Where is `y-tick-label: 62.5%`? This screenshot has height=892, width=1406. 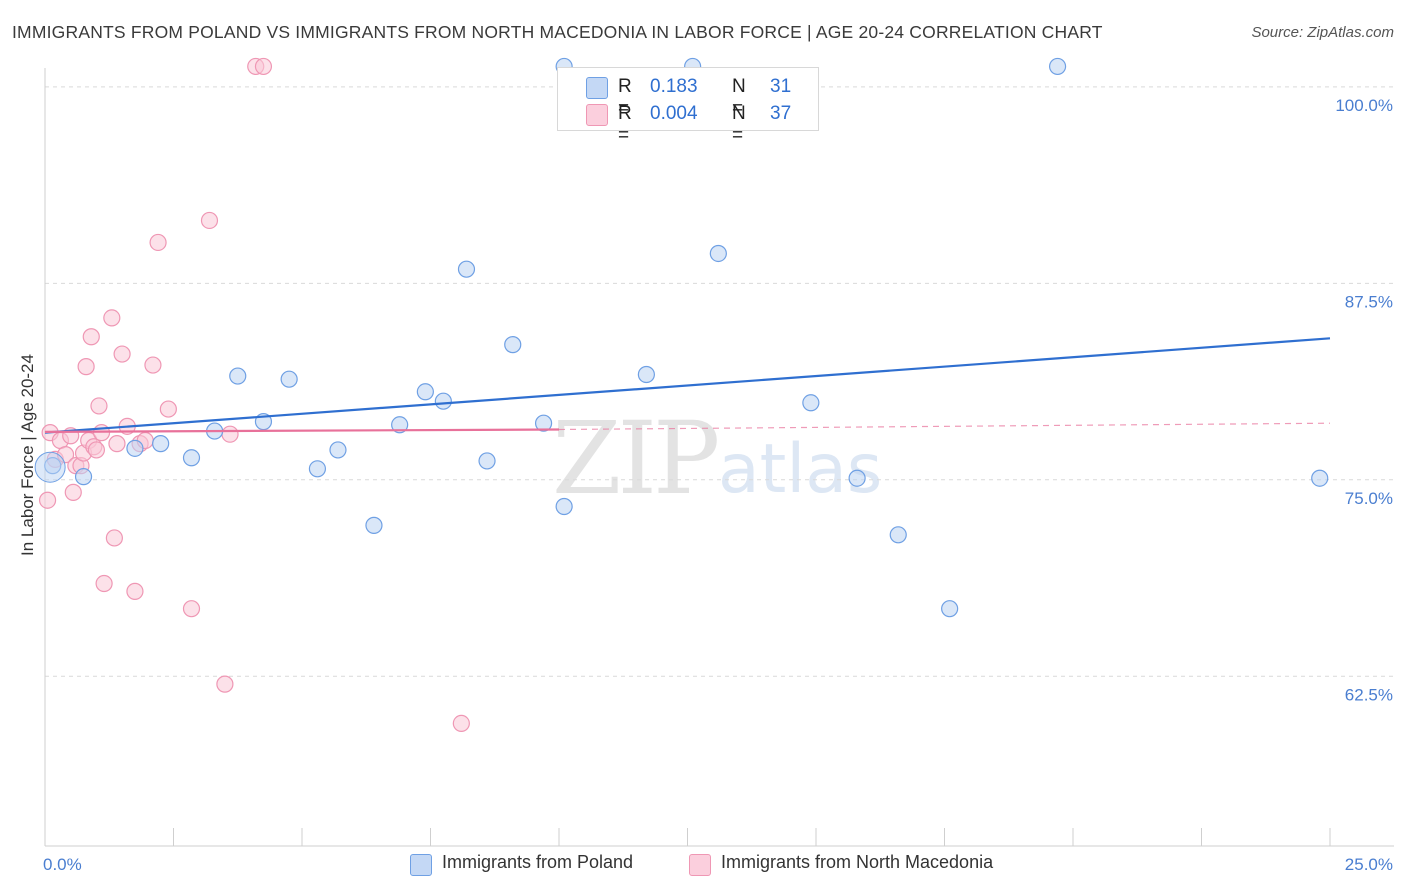
y-tick-label: 62.5% is located at coordinates (1369, 694).